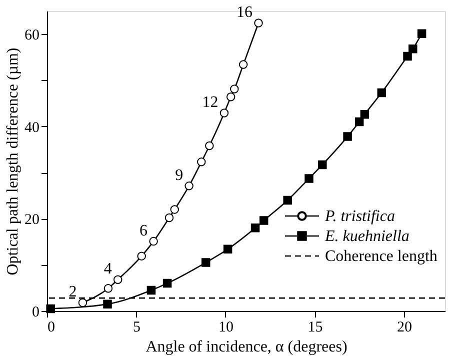 The width and height of the screenshot is (474, 362). What do you see at coordinates (13, 162) in the screenshot?
I see `y-axis-title: Optical path length difference (µm)` at bounding box center [13, 162].